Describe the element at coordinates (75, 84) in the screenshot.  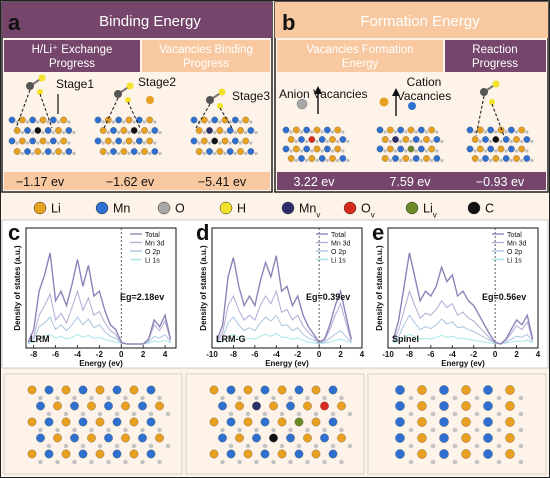
I see `stage-1-label: Stage1` at that location.